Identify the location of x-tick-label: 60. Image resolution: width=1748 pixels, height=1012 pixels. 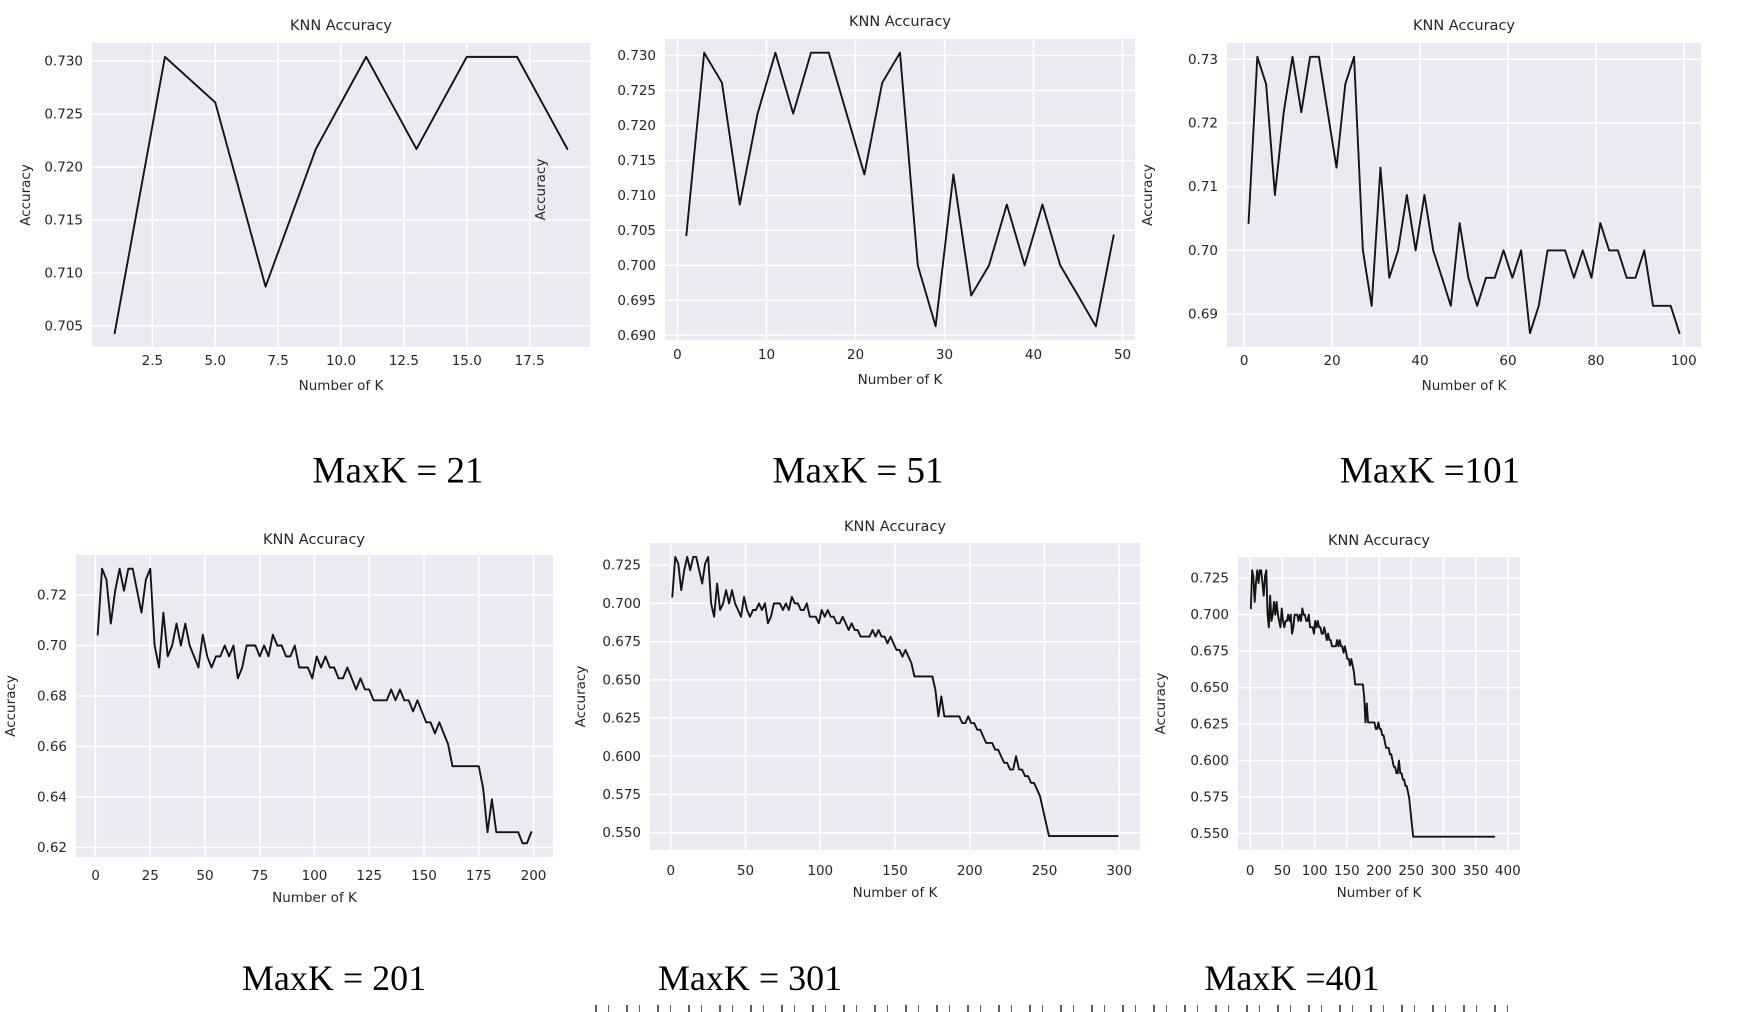
(1507, 361).